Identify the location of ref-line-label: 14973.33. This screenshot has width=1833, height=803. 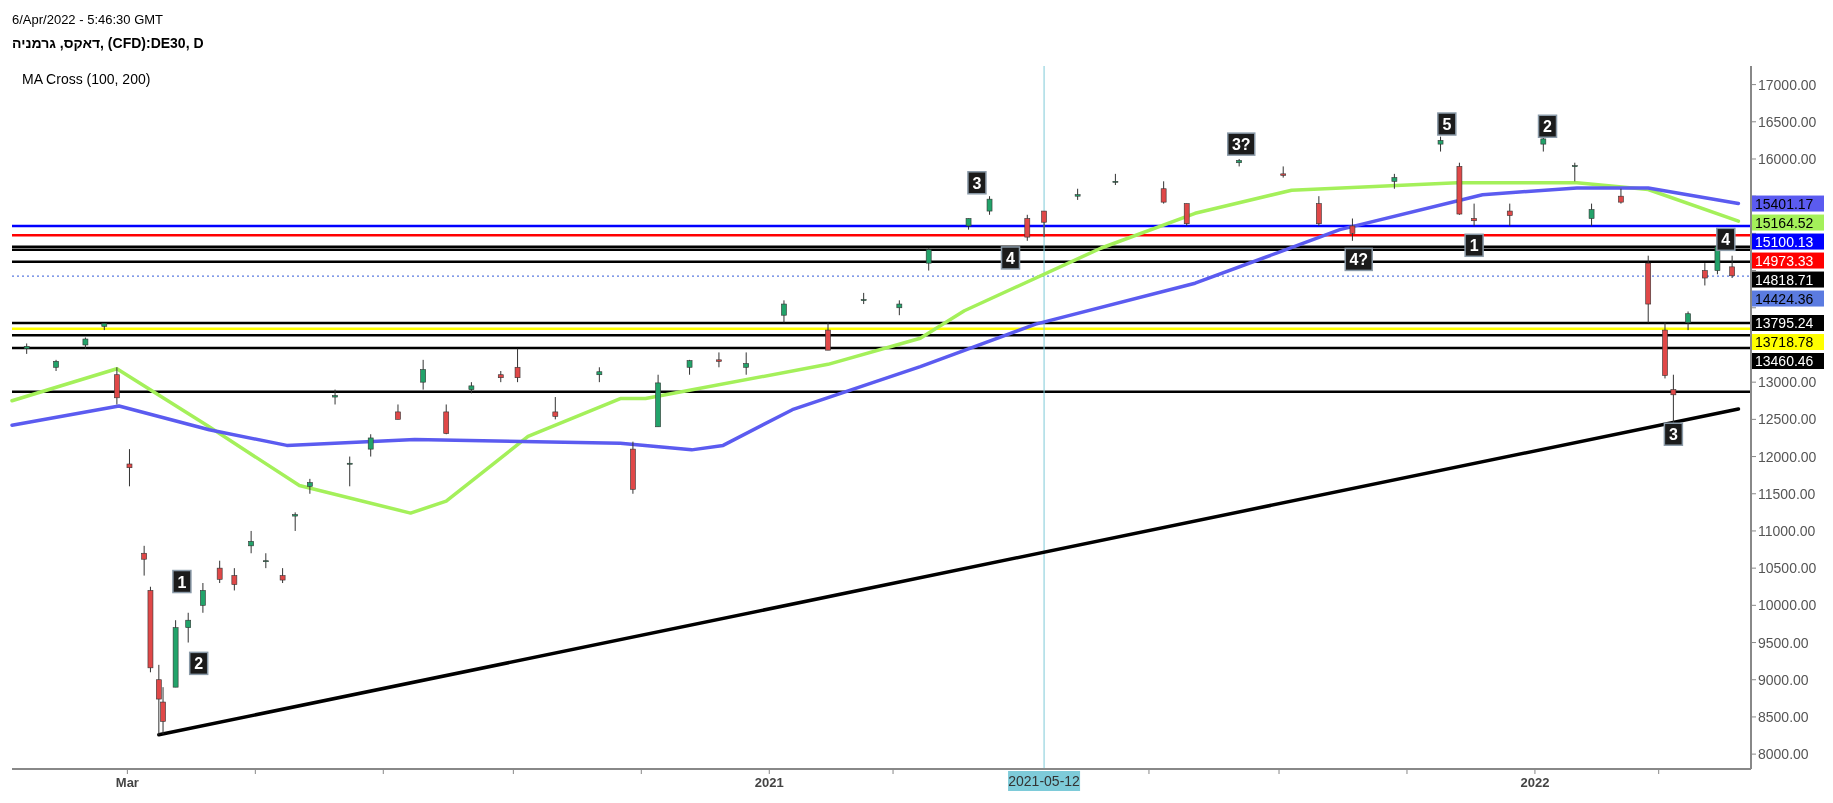
(1784, 260).